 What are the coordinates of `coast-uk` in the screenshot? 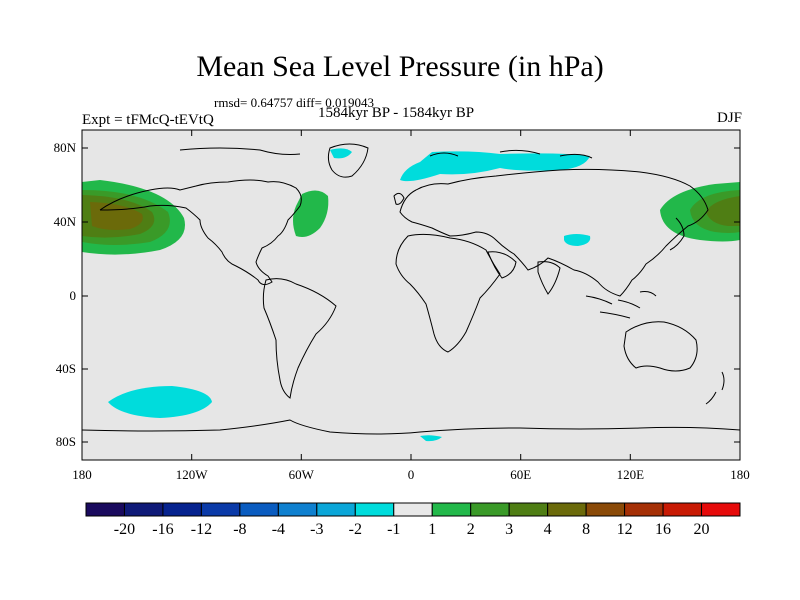 It's located at (399, 198).